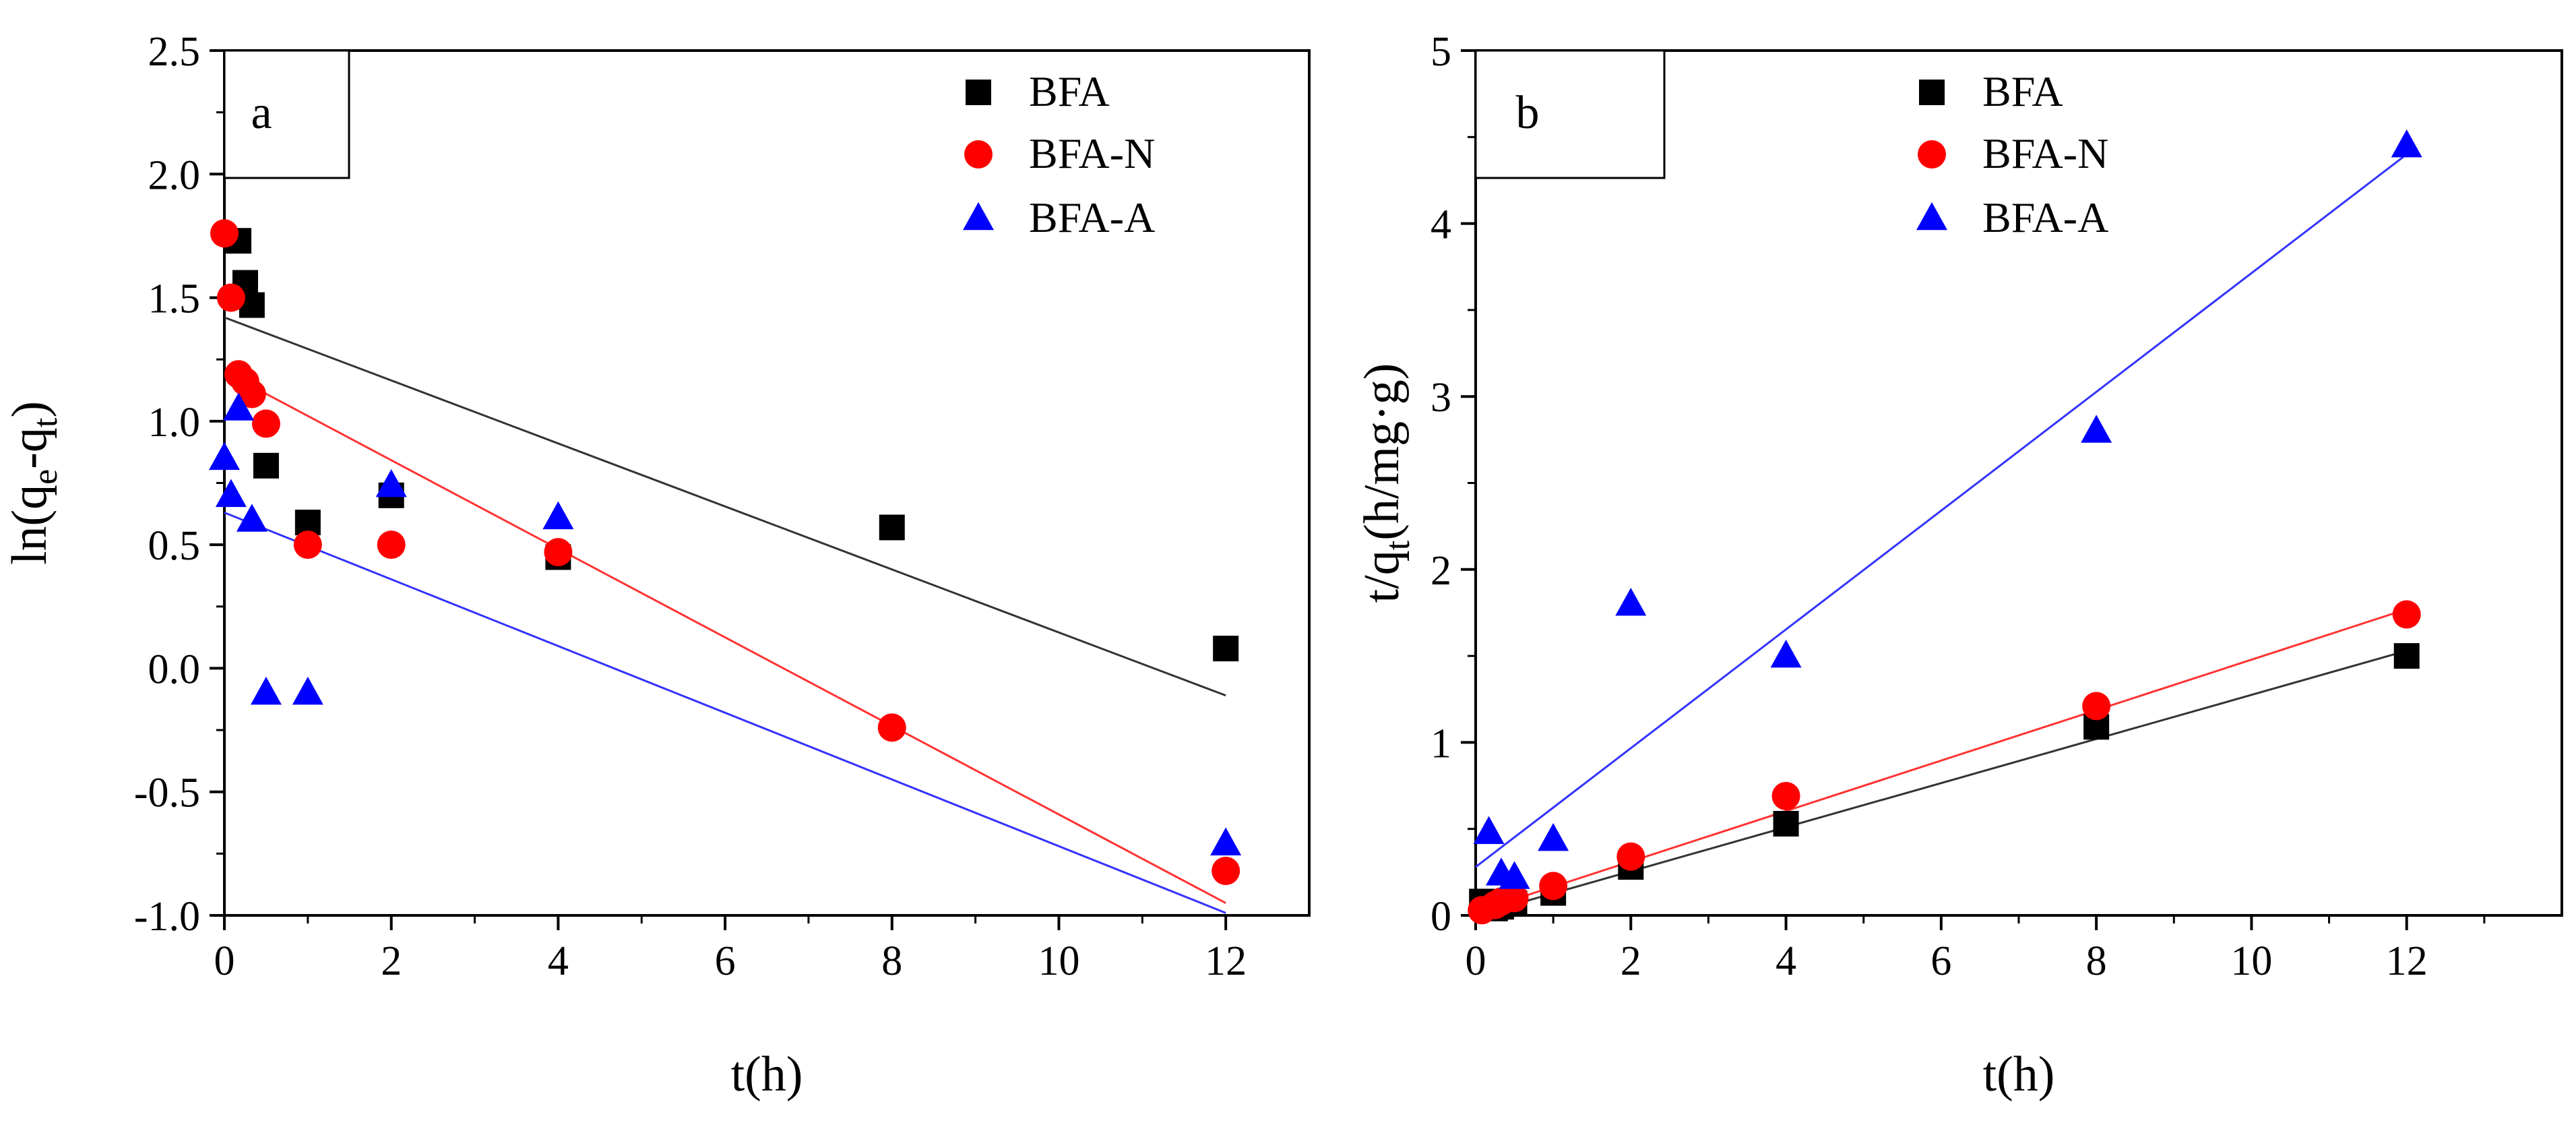 The height and width of the screenshot is (1123, 2576). Describe the element at coordinates (174, 52) in the screenshot. I see `y-tick-label: 2.5` at that location.